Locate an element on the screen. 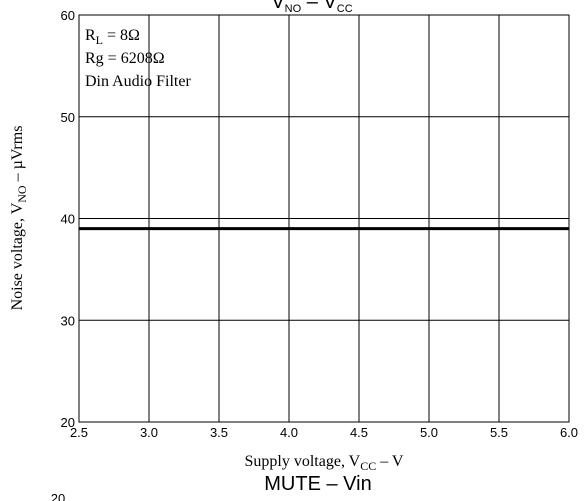 Image resolution: width=584 pixels, height=501 pixels. y-tick-label: 50 is located at coordinates (68, 117).